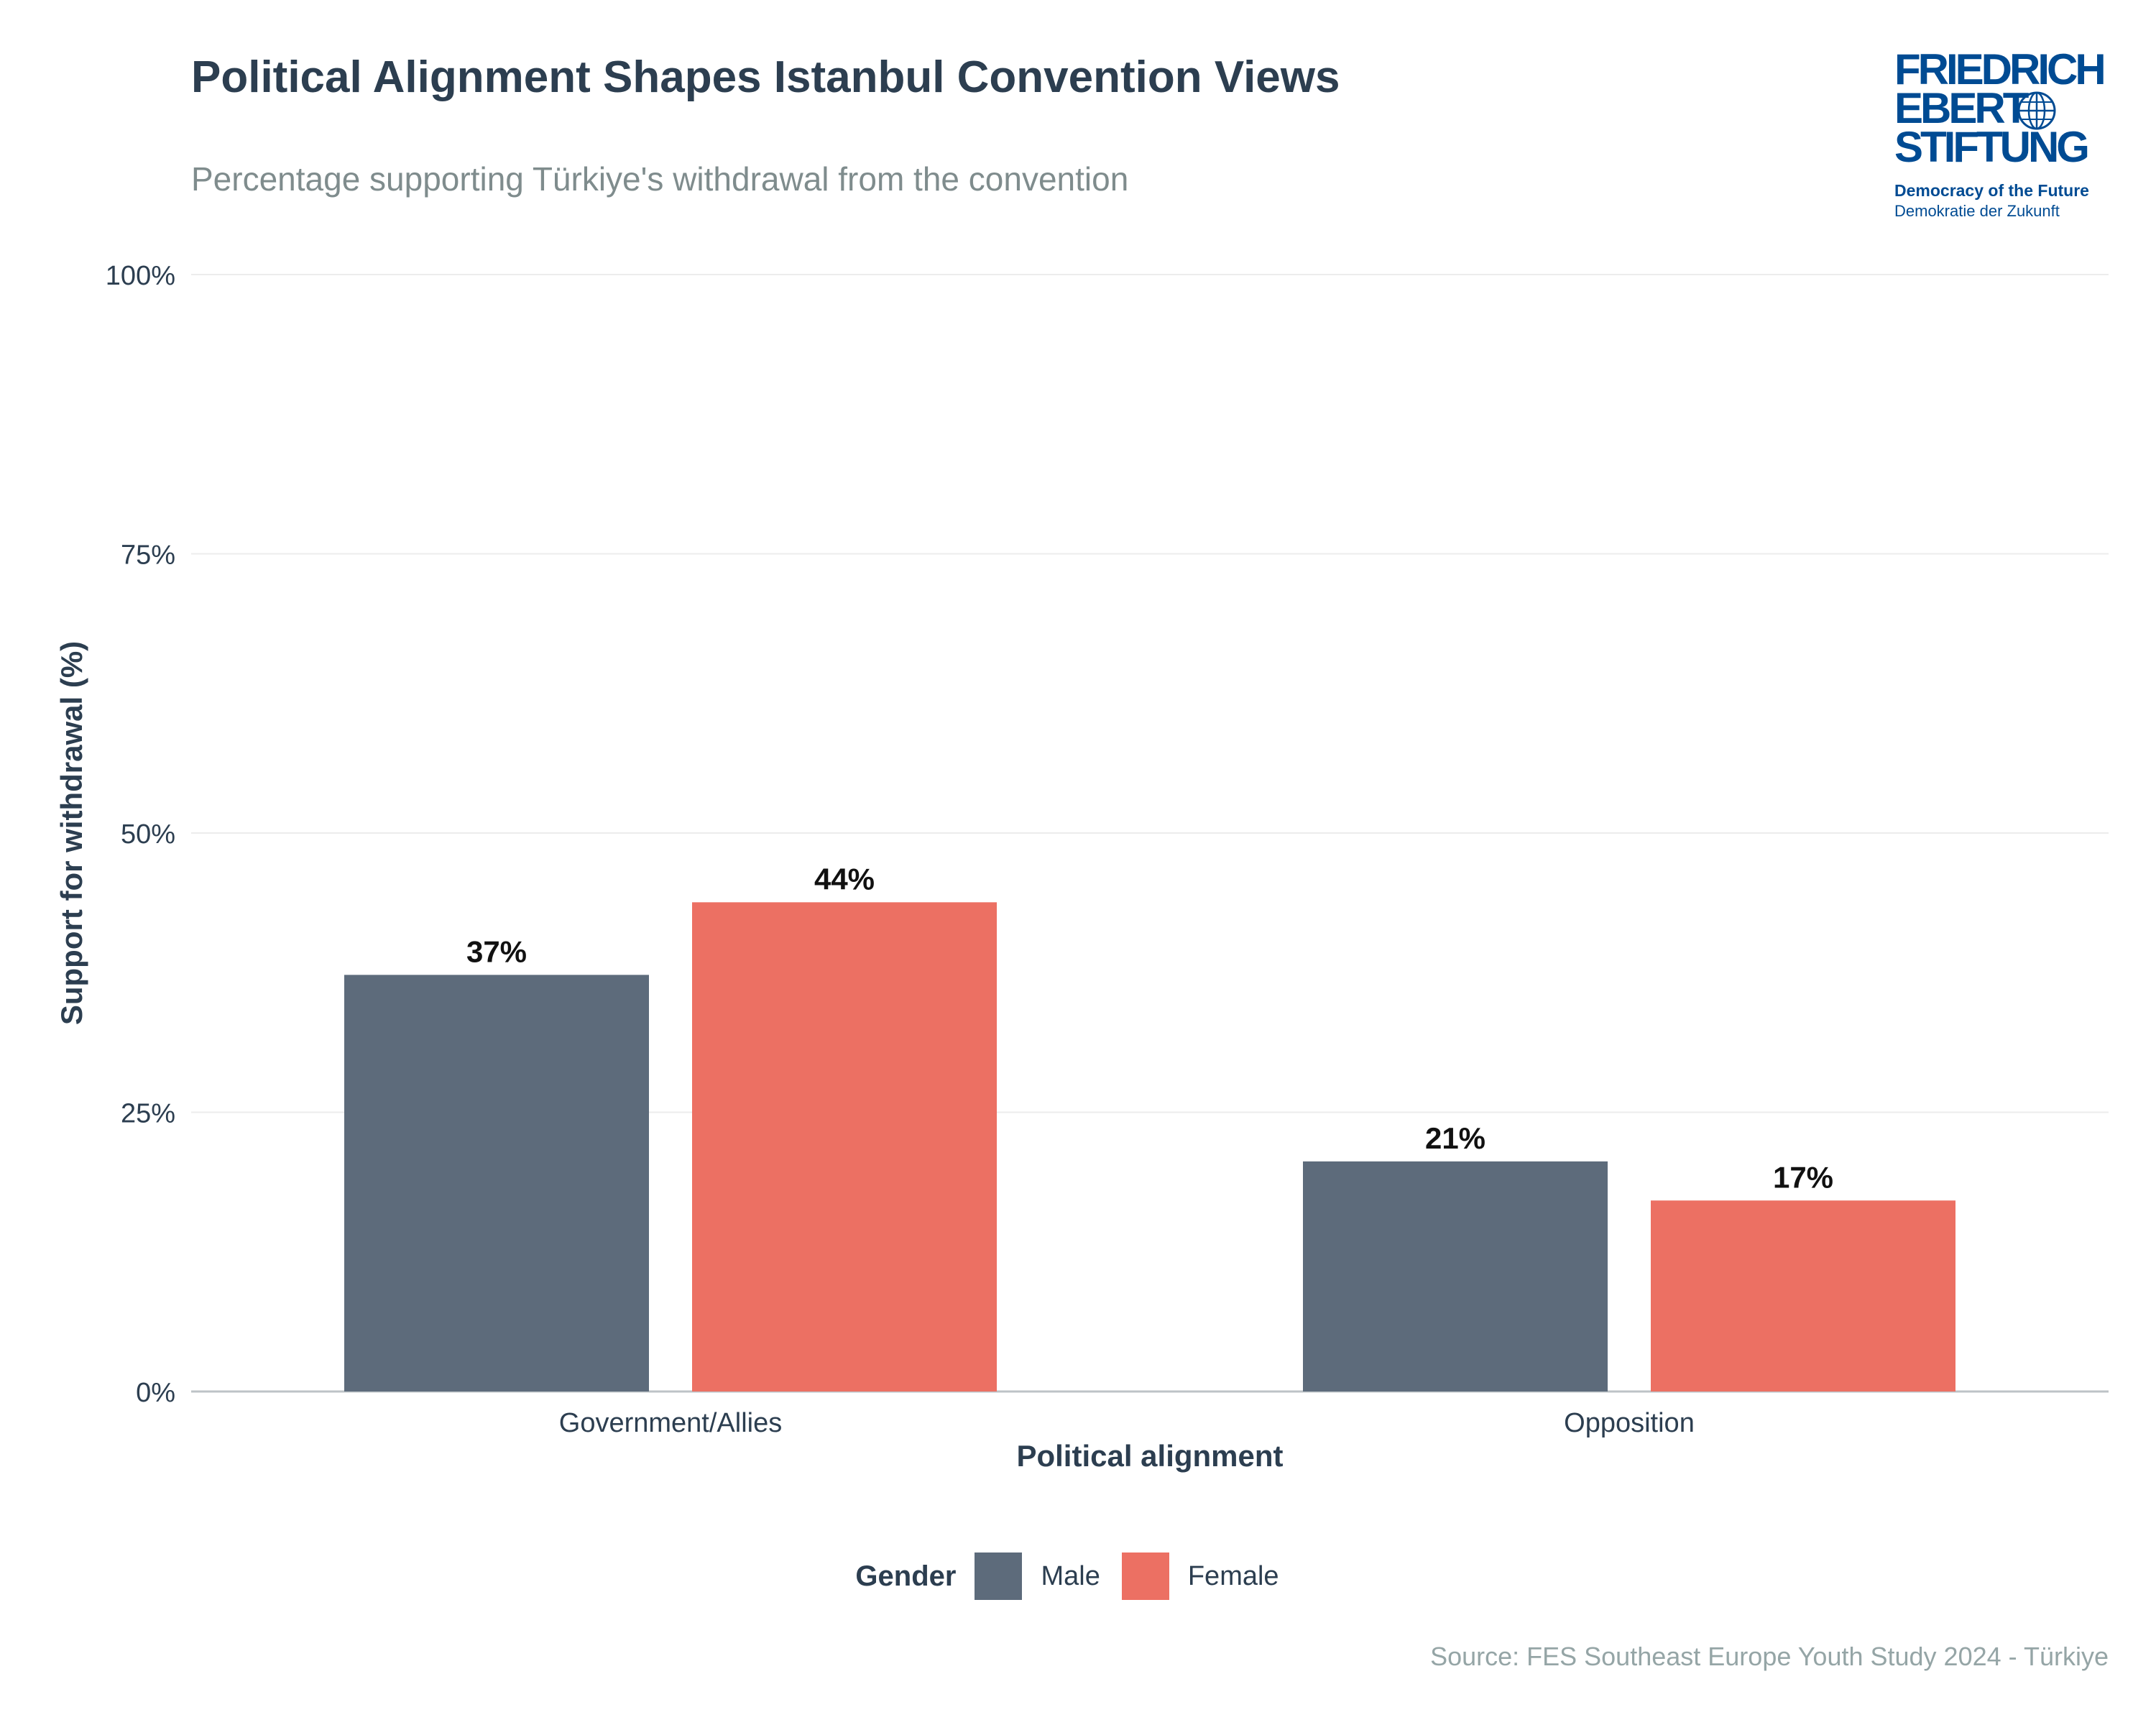  I want to click on data-label: 44%, so click(844, 879).